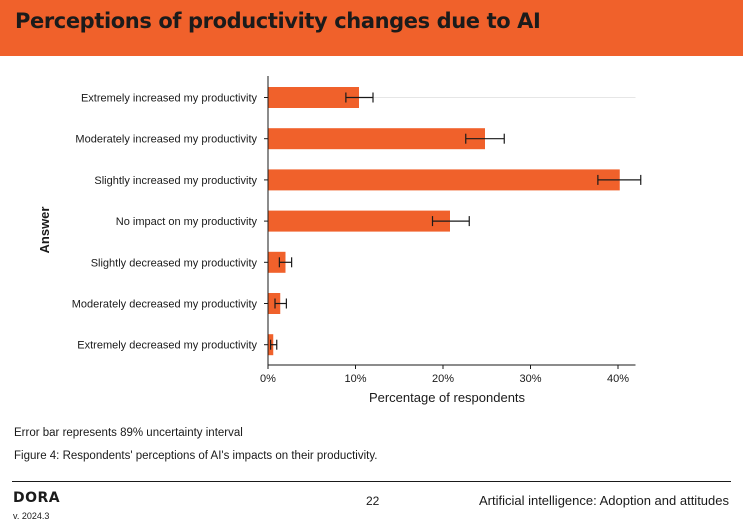 This screenshot has height=525, width=743. What do you see at coordinates (447, 397) in the screenshot?
I see `x-axis-title: Percentage of respondents` at bounding box center [447, 397].